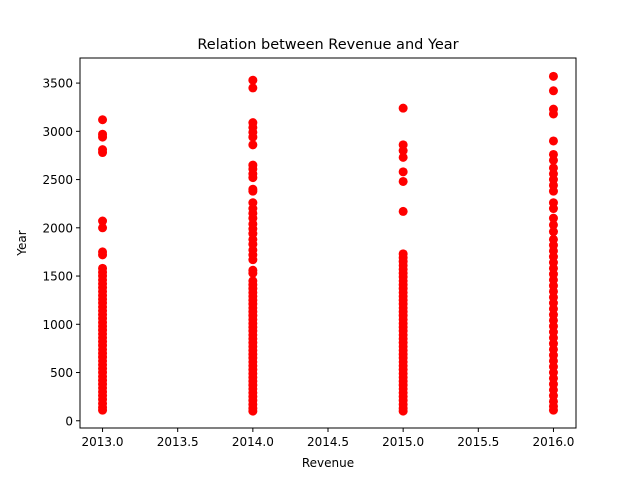 The width and height of the screenshot is (640, 480). What do you see at coordinates (253, 442) in the screenshot?
I see `x-tick-label: 2014.0` at bounding box center [253, 442].